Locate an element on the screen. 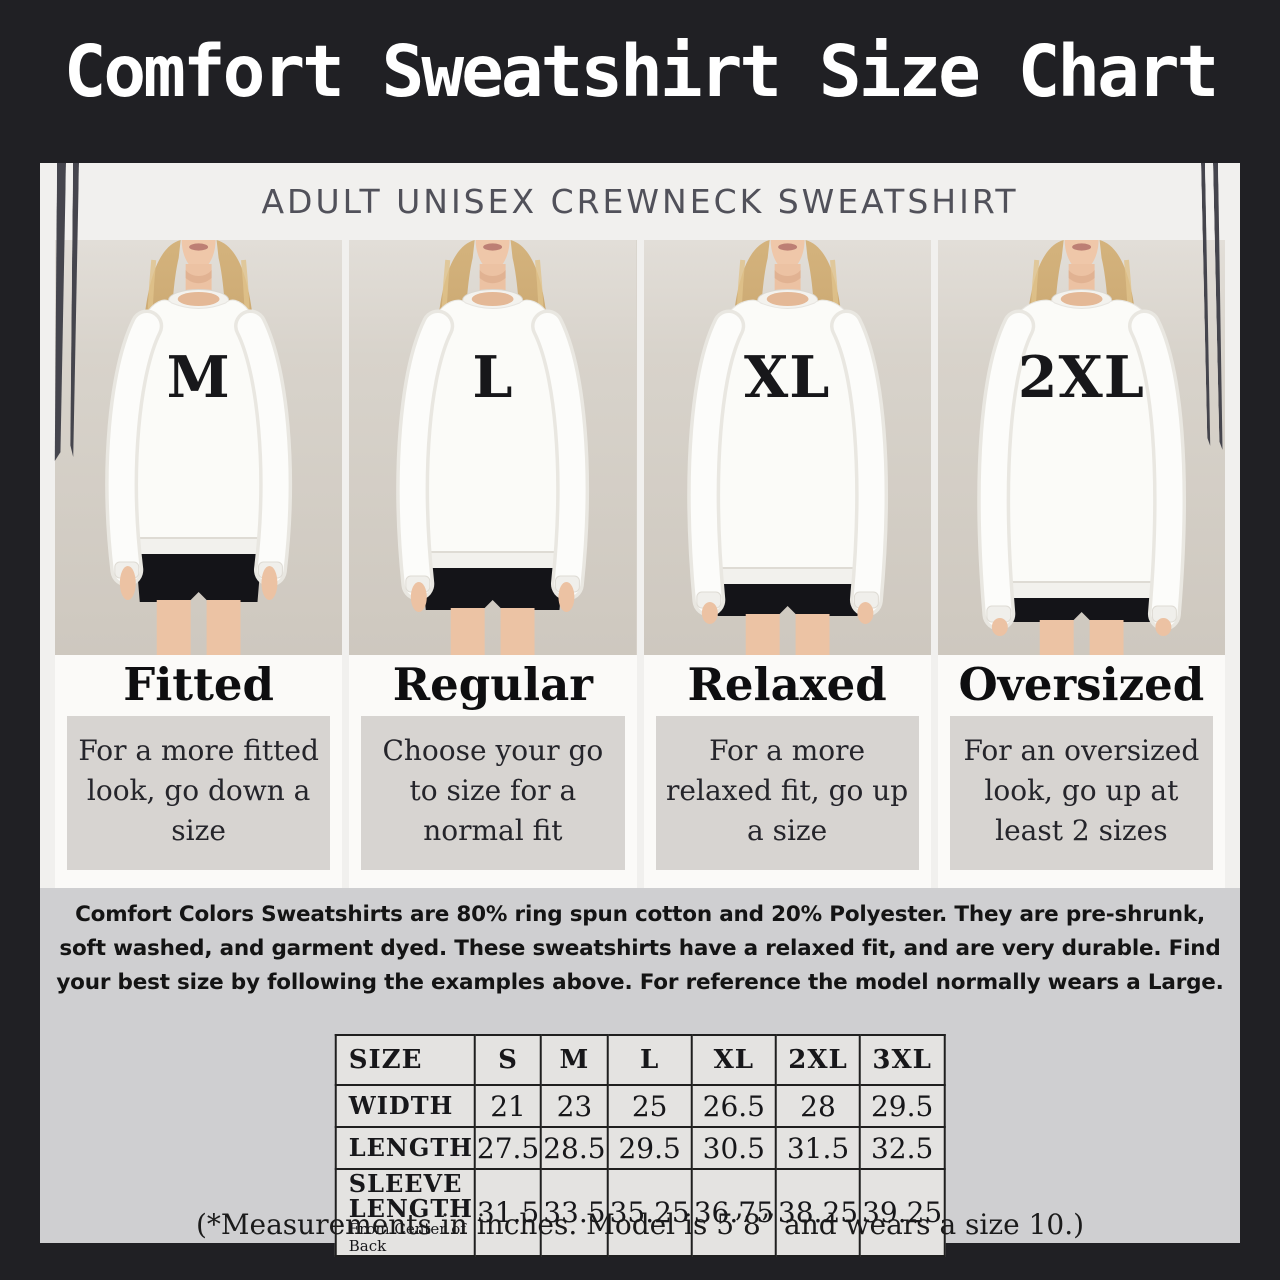 The image size is (1280, 1280). row-label-length: LENGTH is located at coordinates (405, 1148).